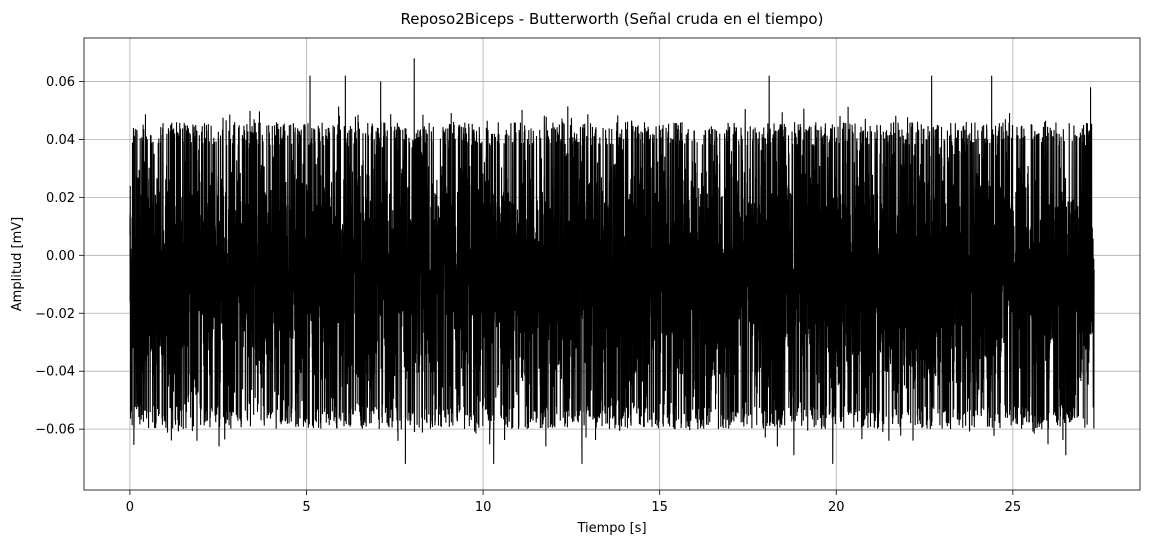  Describe the element at coordinates (611, 528) in the screenshot. I see `x-axis-label: Tiempo [s]` at that location.